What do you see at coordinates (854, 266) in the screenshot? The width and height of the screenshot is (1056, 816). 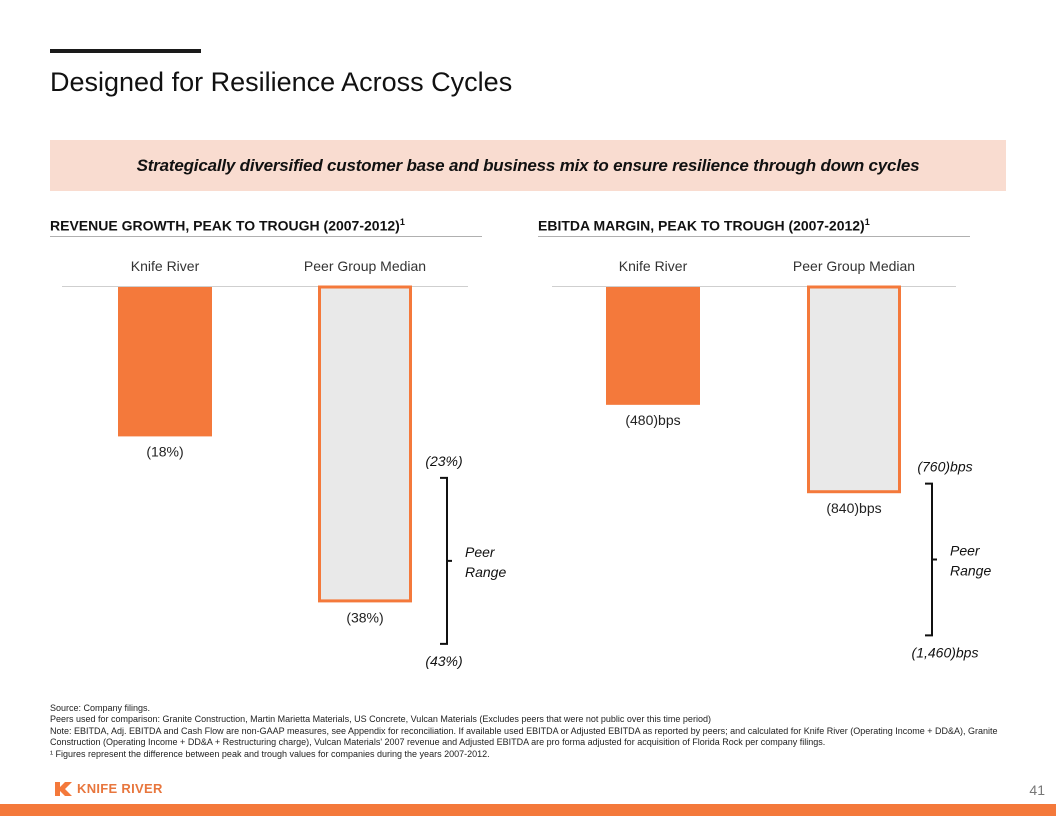 I see `ebitda-category-label: Peer Group Median` at bounding box center [854, 266].